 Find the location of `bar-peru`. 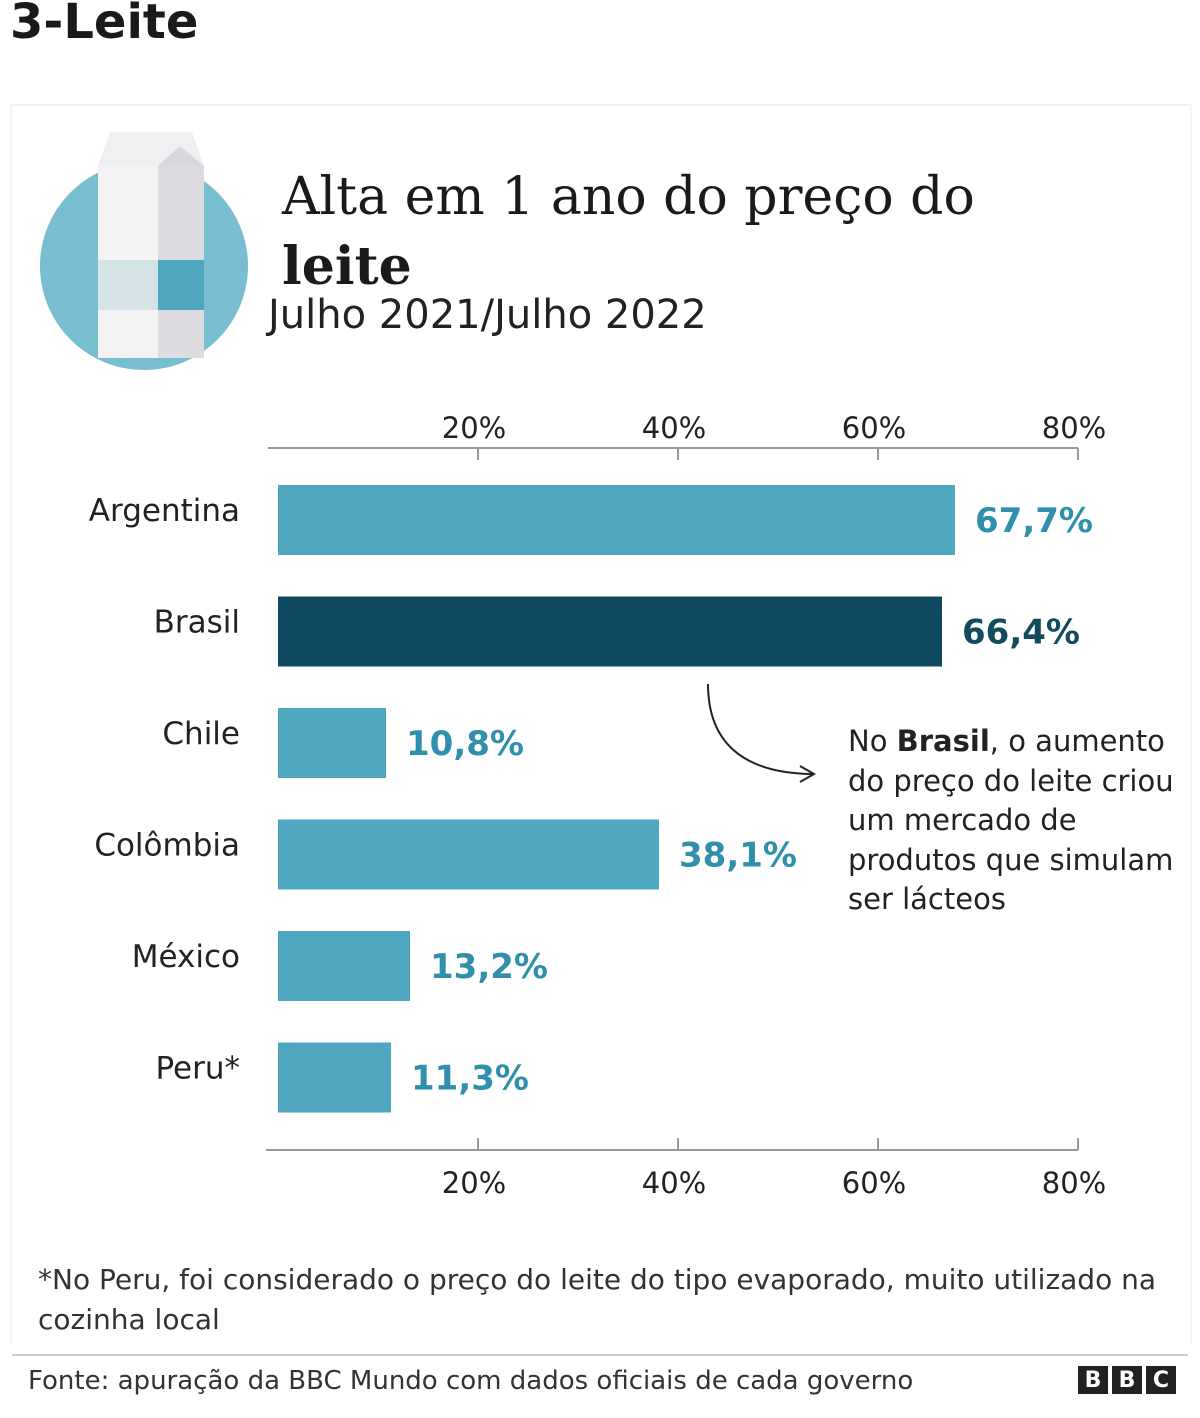

bar-peru is located at coordinates (334, 1077).